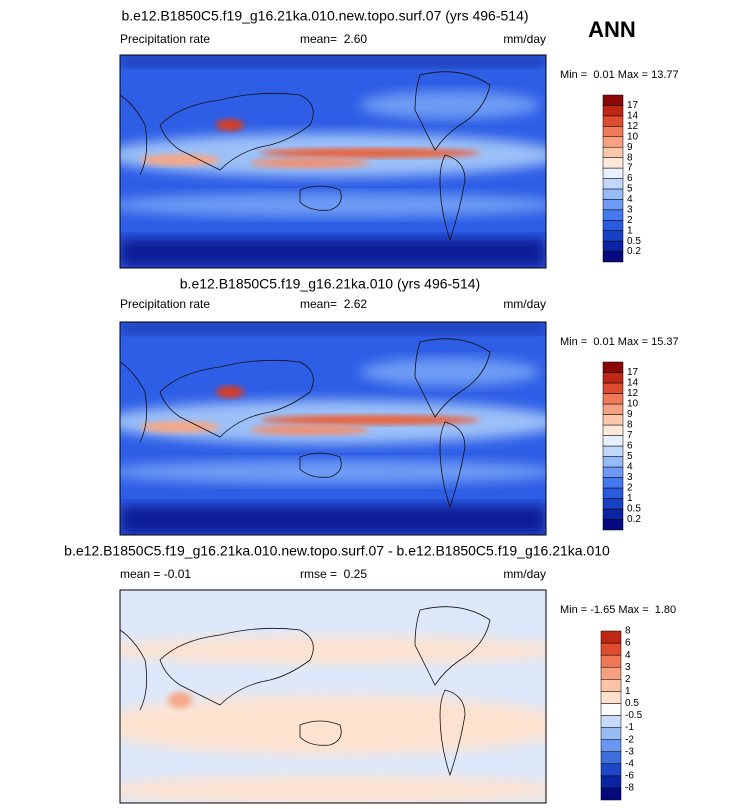 The height and width of the screenshot is (809, 733). I want to click on center-label: mean= 2.62, so click(333, 304).